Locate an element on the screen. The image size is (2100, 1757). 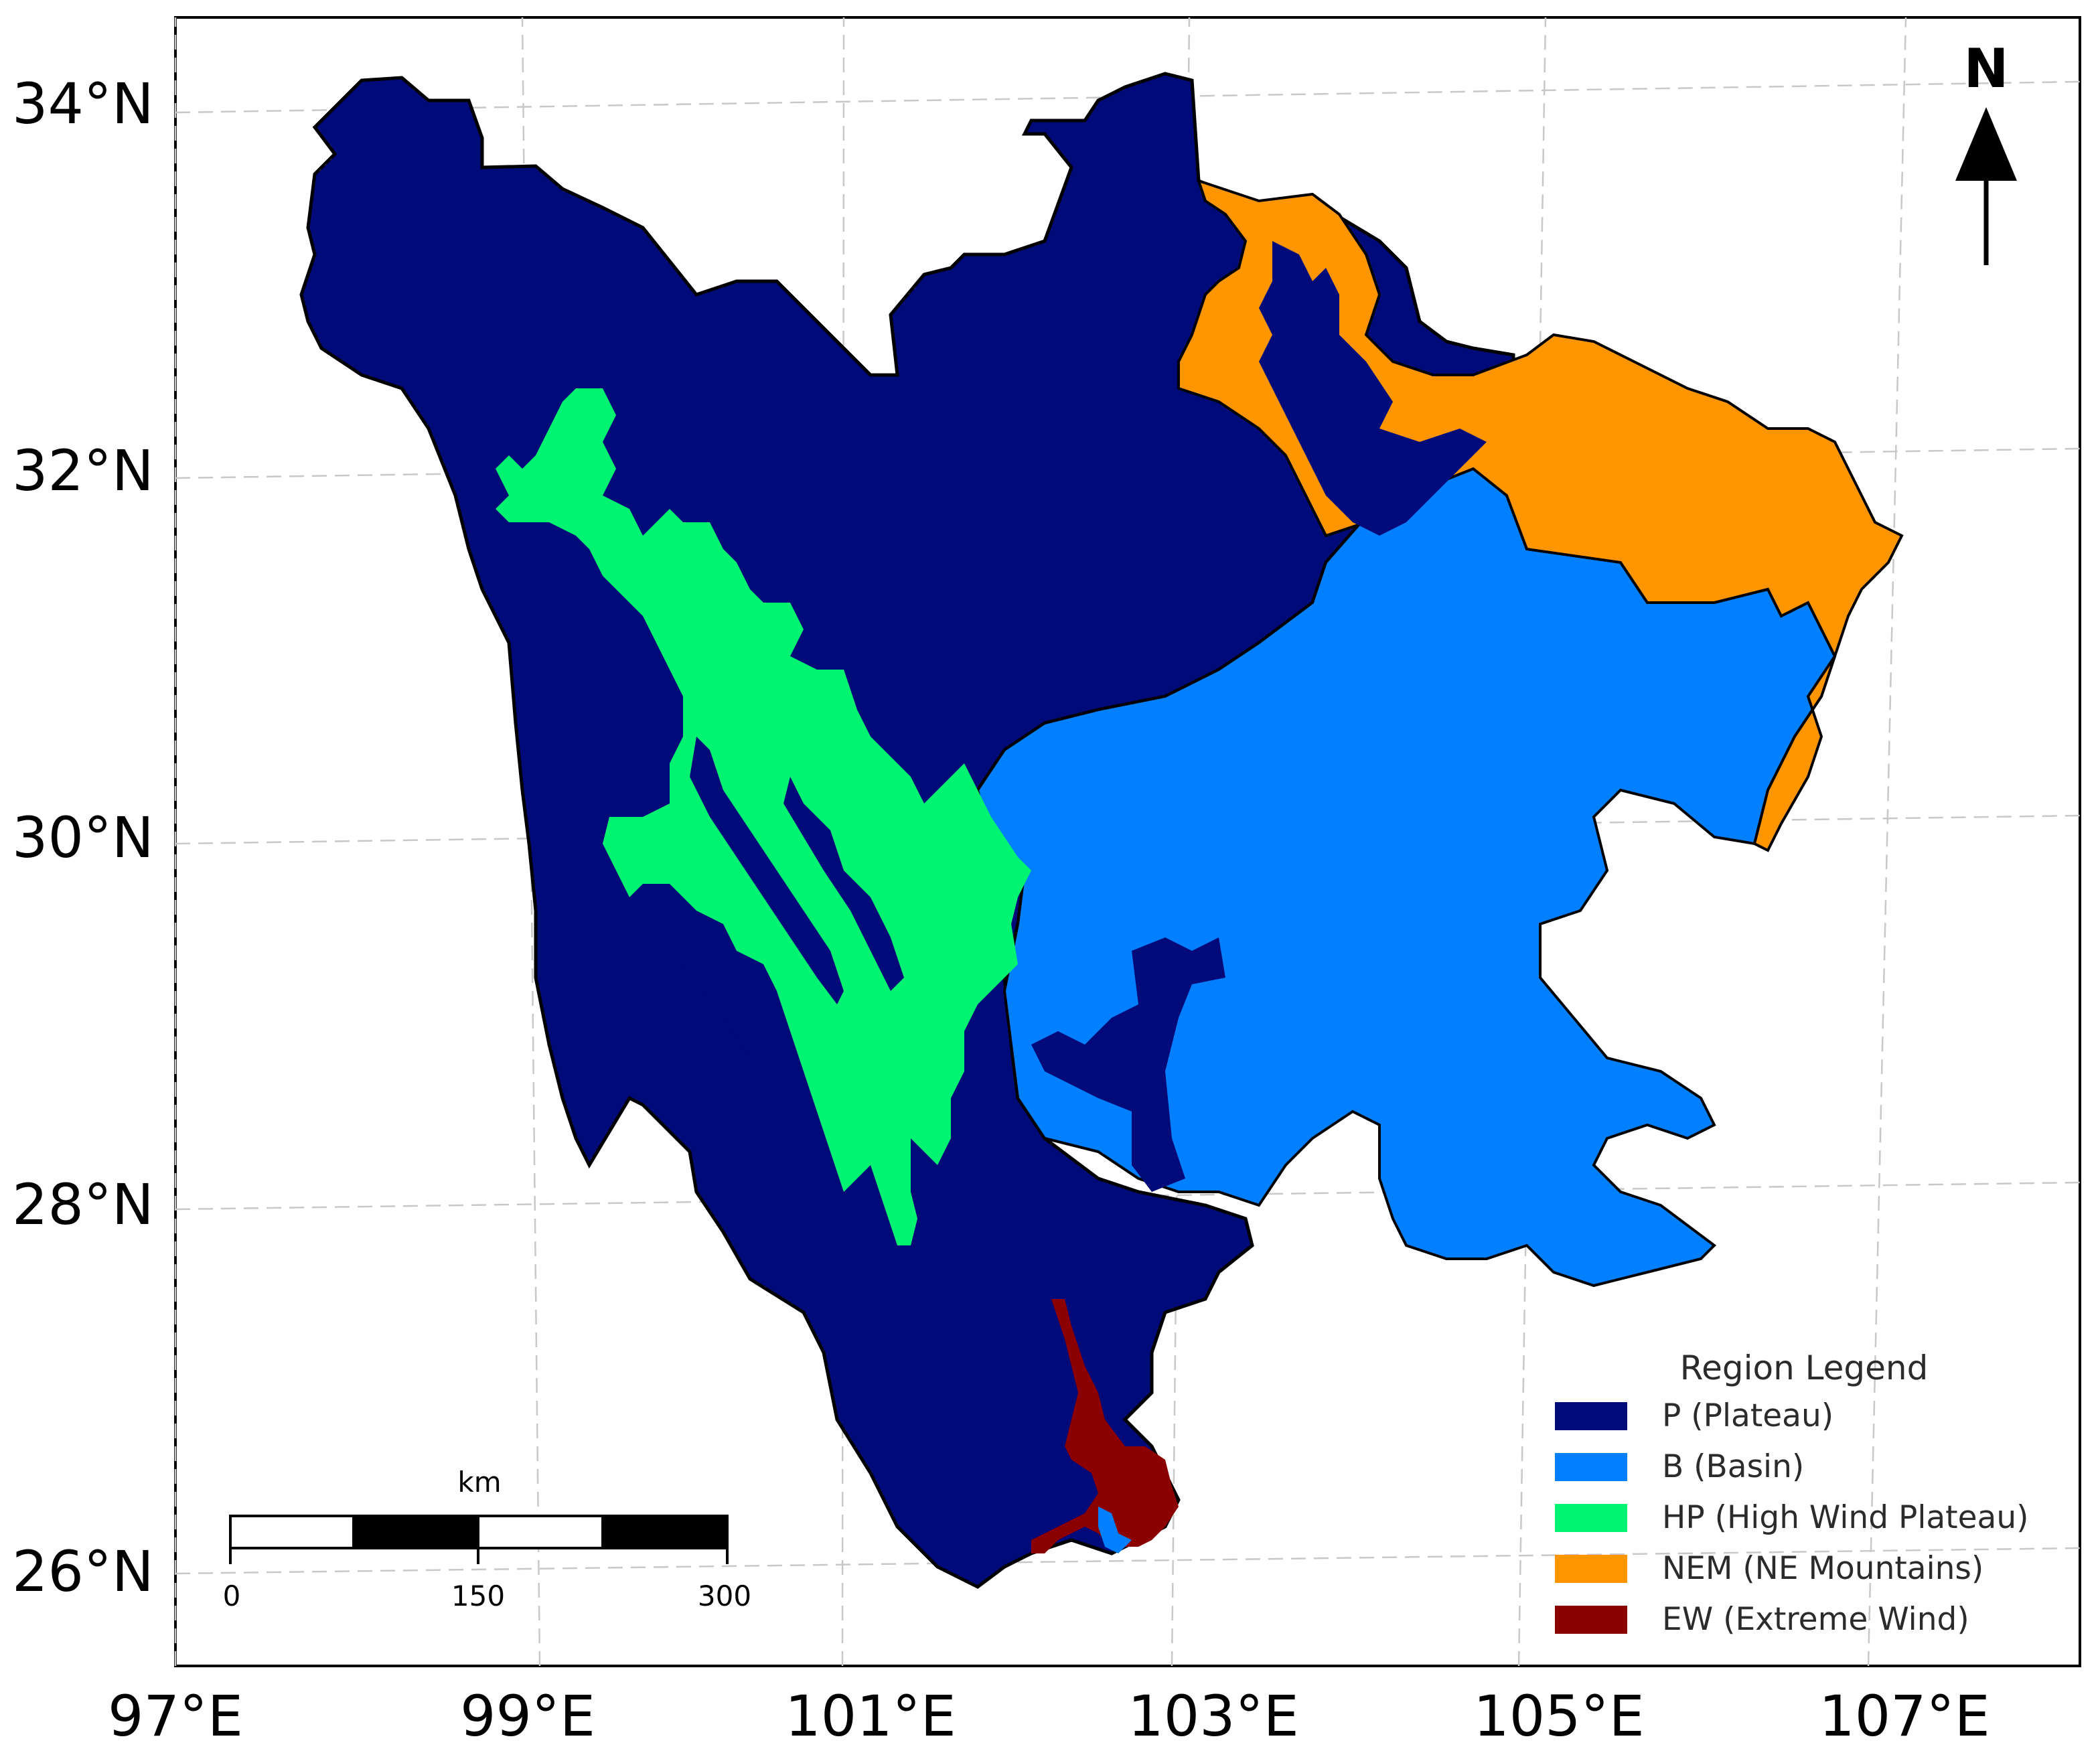
region-plateau-in-nem is located at coordinates (1373, 389).